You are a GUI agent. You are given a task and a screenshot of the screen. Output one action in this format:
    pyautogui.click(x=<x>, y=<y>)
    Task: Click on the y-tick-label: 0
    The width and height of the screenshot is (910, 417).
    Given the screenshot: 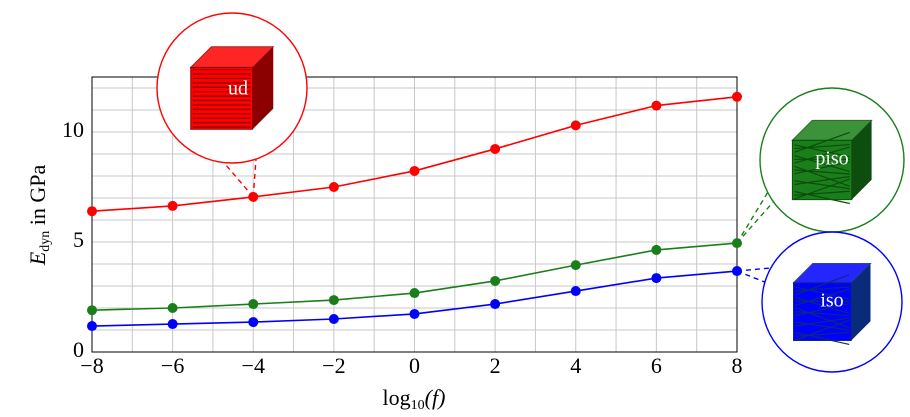 What is the action you would take?
    pyautogui.click(x=78, y=349)
    